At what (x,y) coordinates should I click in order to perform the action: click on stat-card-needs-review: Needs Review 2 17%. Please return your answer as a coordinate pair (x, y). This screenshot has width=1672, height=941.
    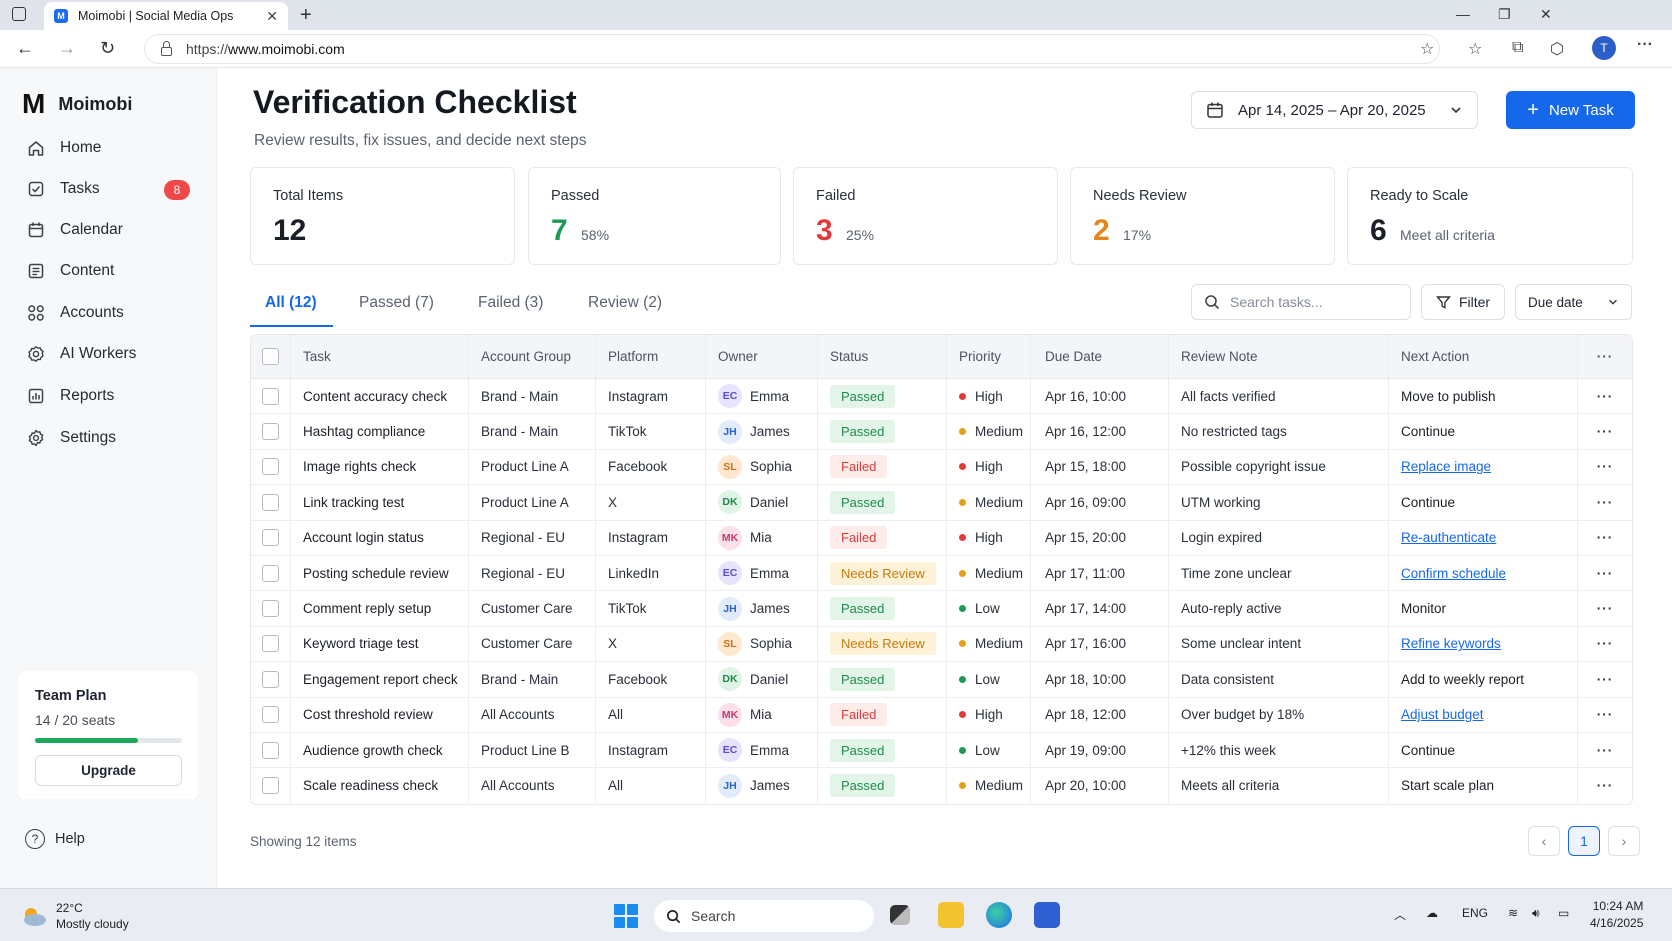
    Looking at the image, I should click on (1202, 216).